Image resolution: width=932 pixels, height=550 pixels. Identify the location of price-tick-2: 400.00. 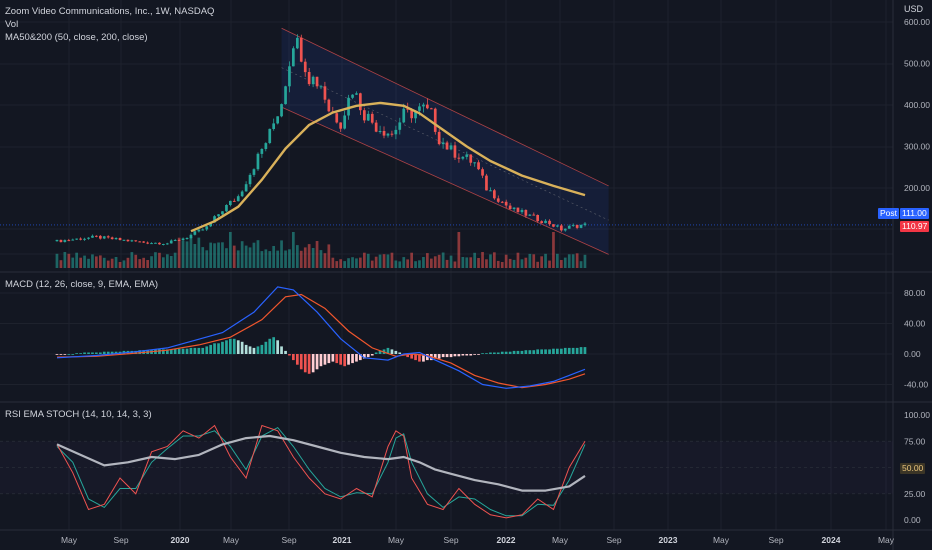
(917, 105).